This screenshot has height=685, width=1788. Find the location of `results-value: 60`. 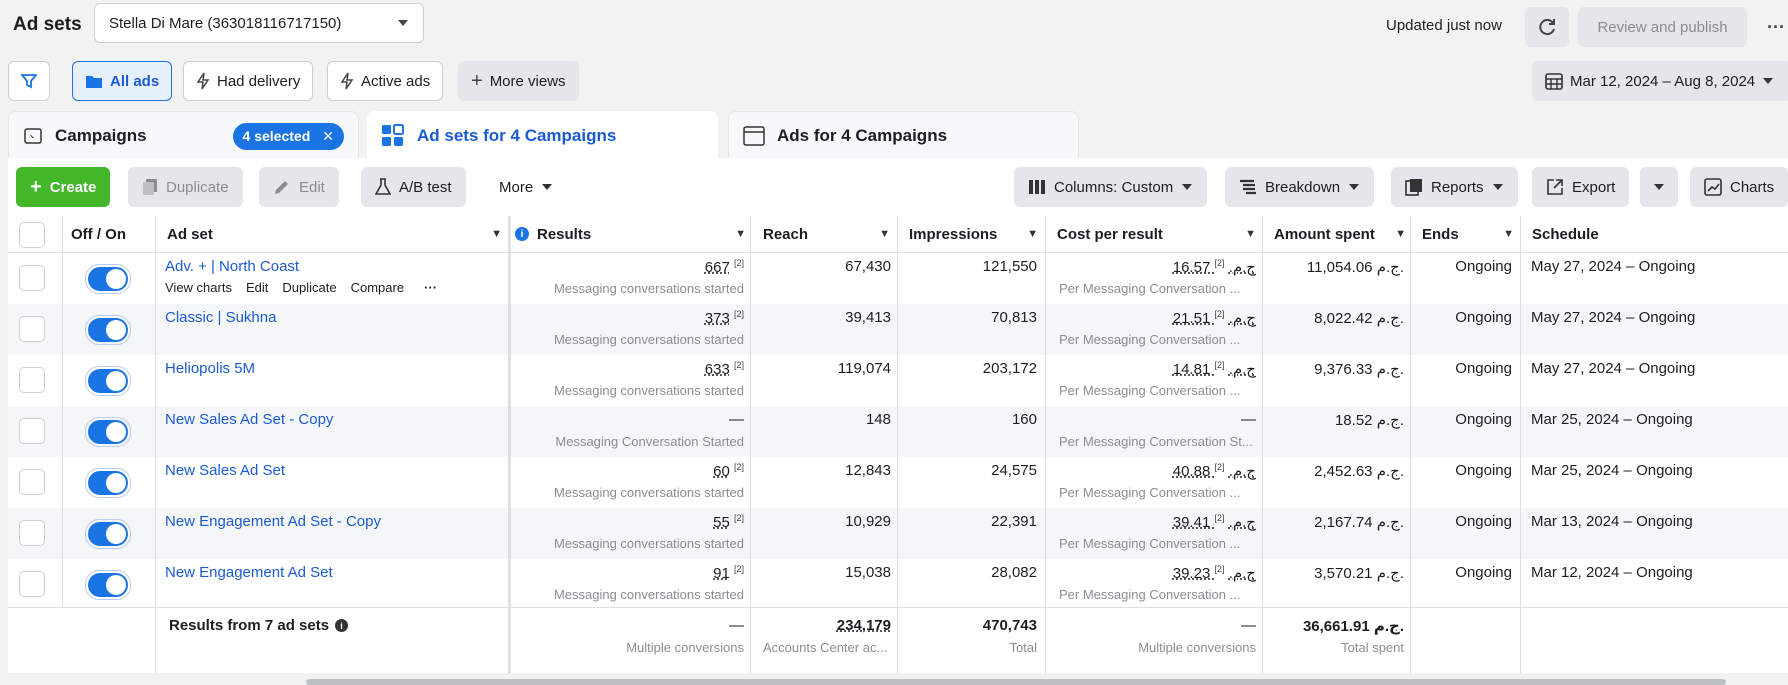

results-value: 60 is located at coordinates (721, 471).